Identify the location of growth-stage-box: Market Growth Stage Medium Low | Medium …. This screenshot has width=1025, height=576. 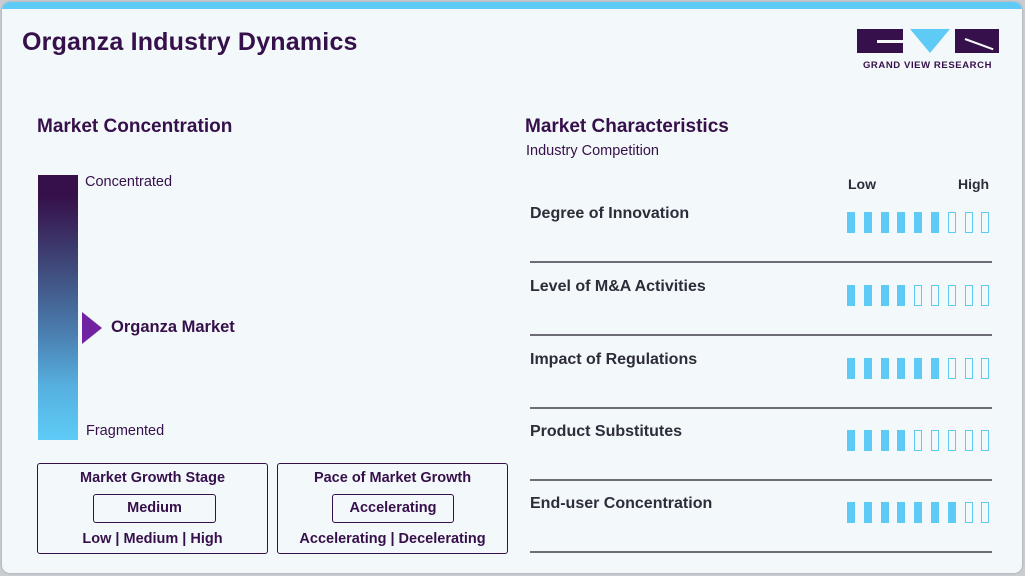
(152, 508).